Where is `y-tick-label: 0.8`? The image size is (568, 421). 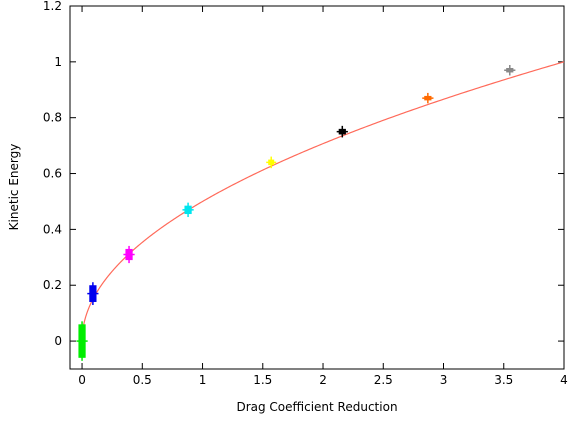
y-tick-label: 0.8 is located at coordinates (52, 118).